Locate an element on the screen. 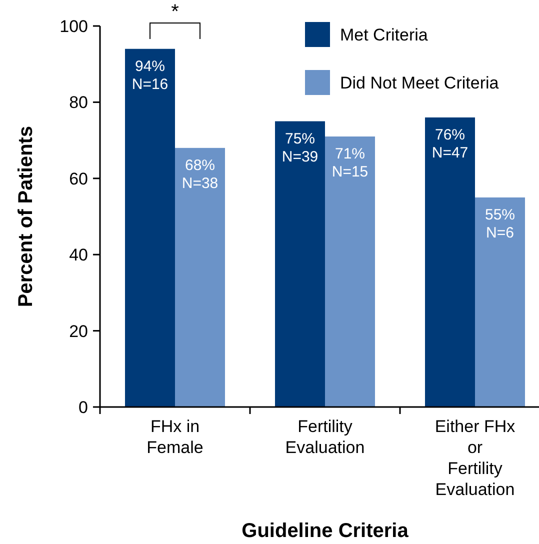 The width and height of the screenshot is (539, 544). x-axis-title: Guideline Criteria is located at coordinates (326, 531).